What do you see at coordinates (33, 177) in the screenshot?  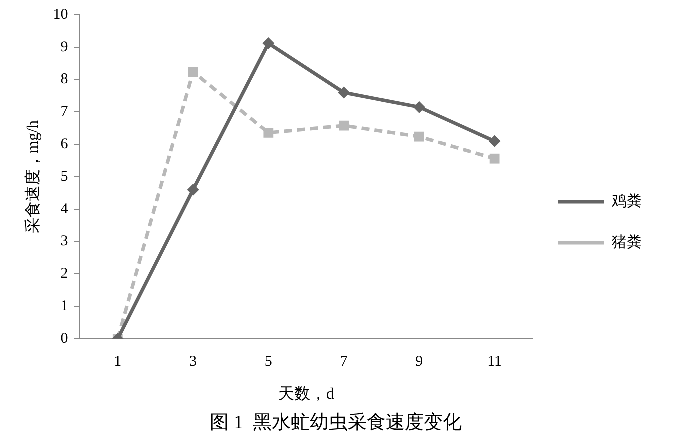 I see `y-axis-title: 采食速度，mg/h` at bounding box center [33, 177].